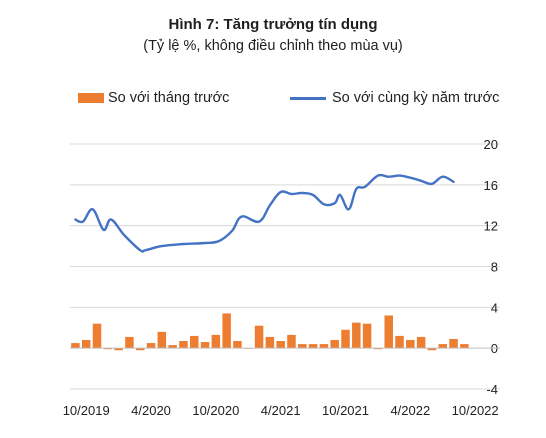 The height and width of the screenshot is (438, 546). I want to click on chart-title: Hình 7: Tăng trưởng tín dụng, so click(273, 24).